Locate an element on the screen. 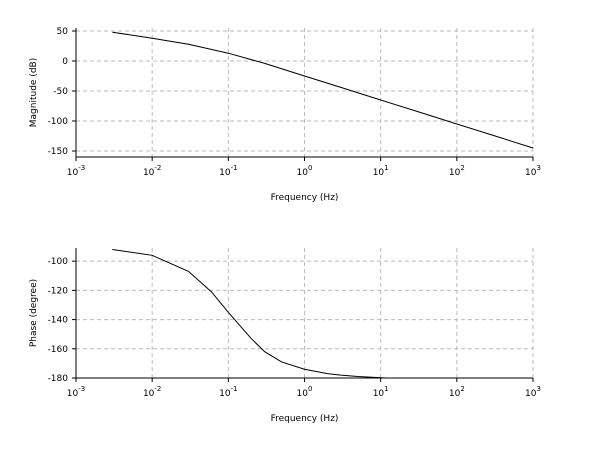  y-tick-label: 0 is located at coordinates (65, 62).